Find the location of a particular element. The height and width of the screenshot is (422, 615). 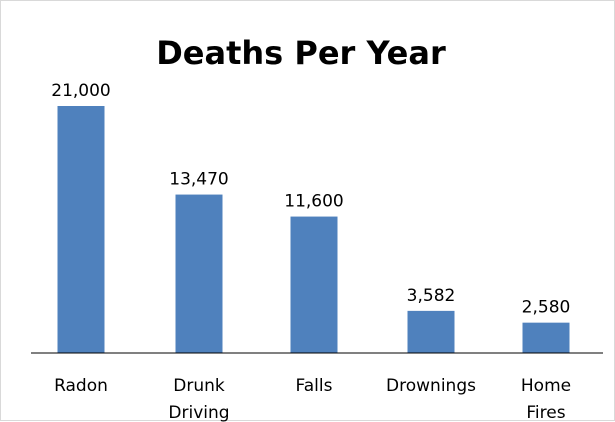

category-label-1-line-1: Driving is located at coordinates (198, 412).